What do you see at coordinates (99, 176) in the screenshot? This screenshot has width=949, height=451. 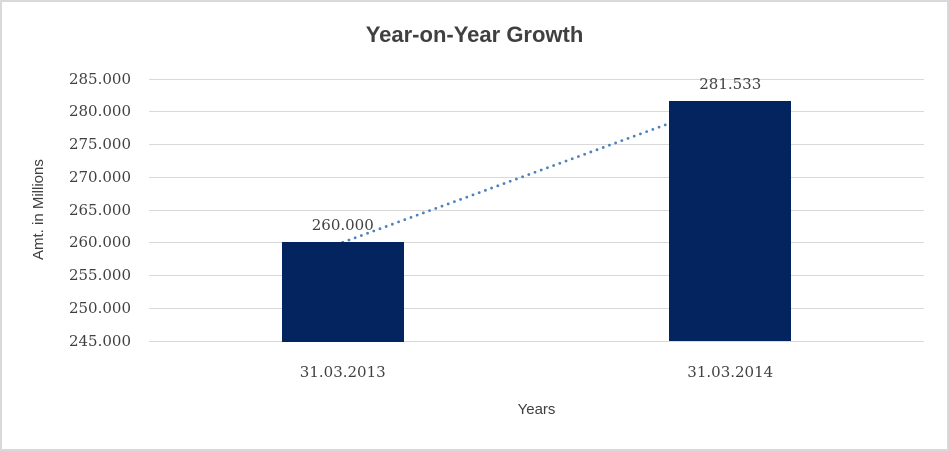 I see `y-tick-label: 270.000` at bounding box center [99, 176].